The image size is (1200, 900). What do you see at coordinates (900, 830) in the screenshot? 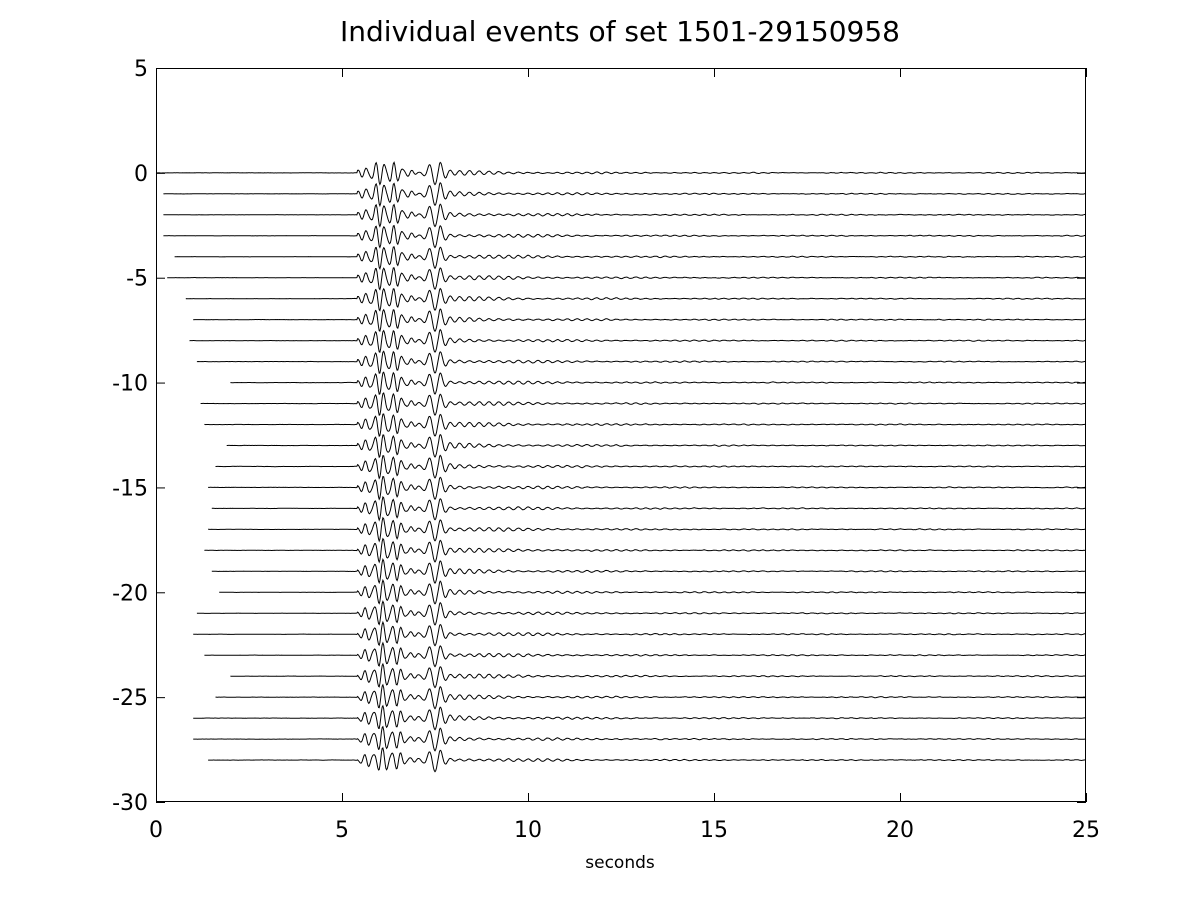
I see `x-tick-label: 20` at bounding box center [900, 830].